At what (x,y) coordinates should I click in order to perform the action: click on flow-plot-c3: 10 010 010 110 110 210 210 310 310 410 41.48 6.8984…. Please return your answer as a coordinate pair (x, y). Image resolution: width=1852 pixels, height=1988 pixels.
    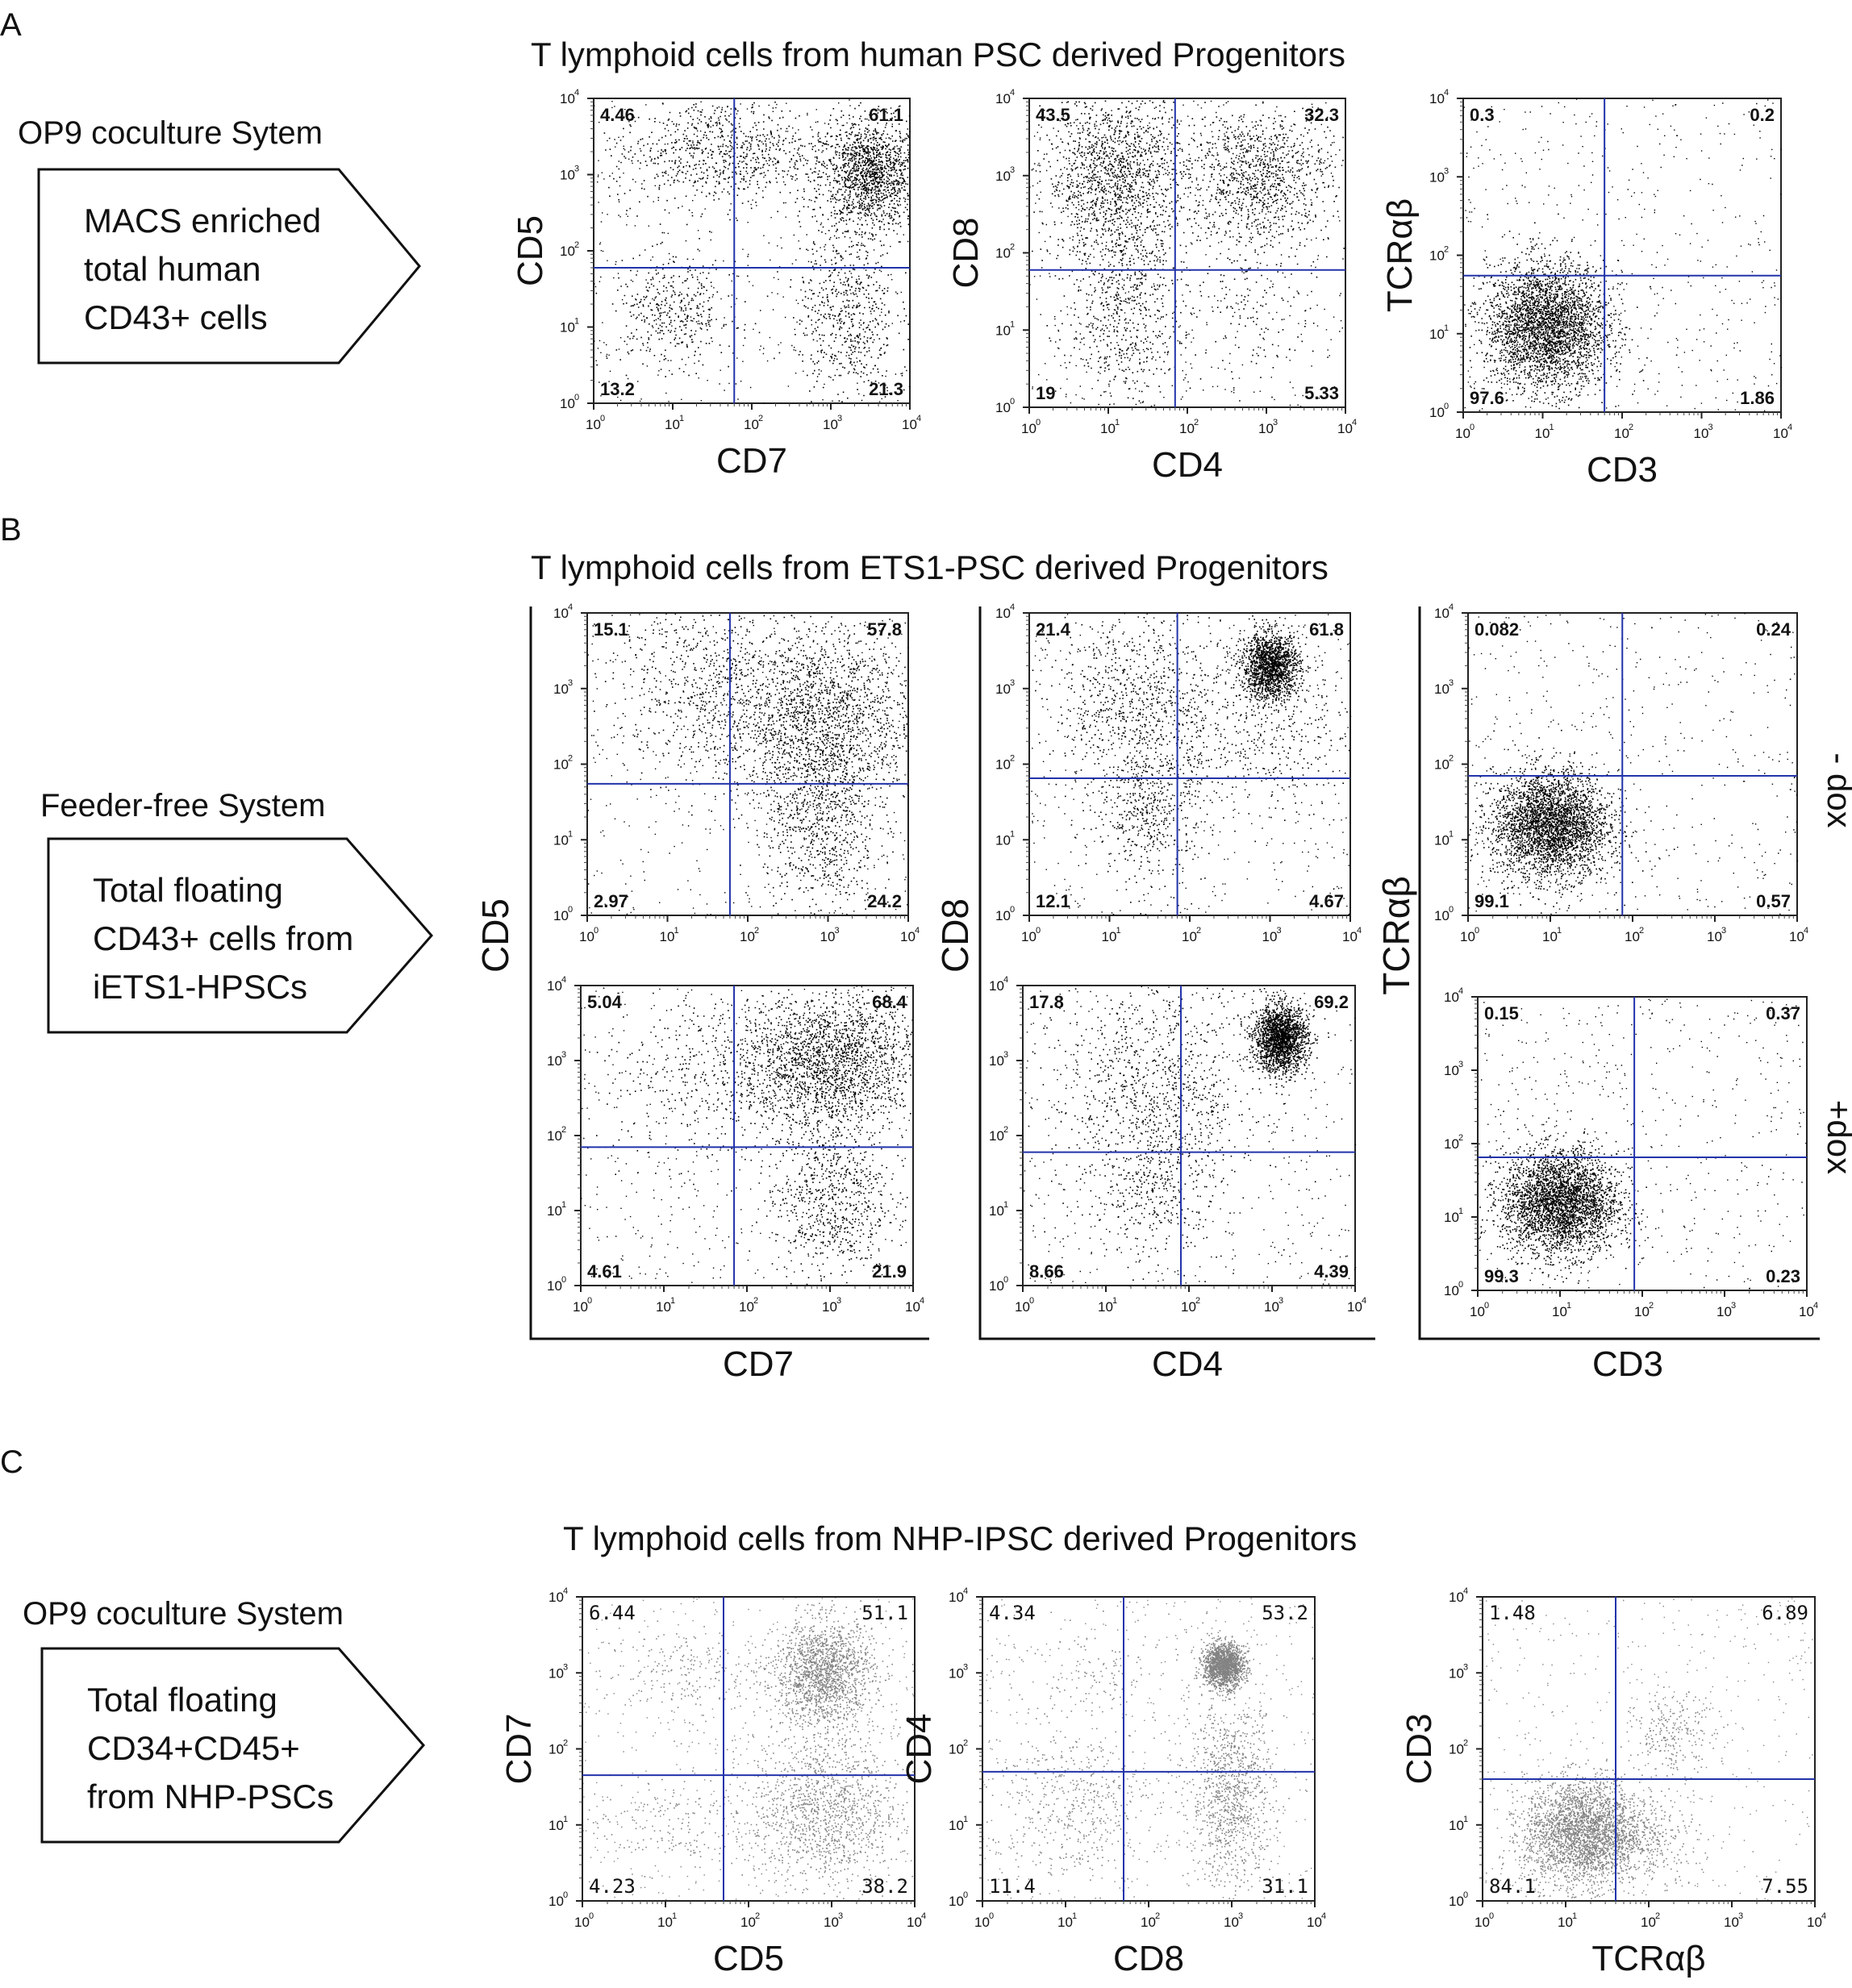
    Looking at the image, I should click on (1612, 1782).